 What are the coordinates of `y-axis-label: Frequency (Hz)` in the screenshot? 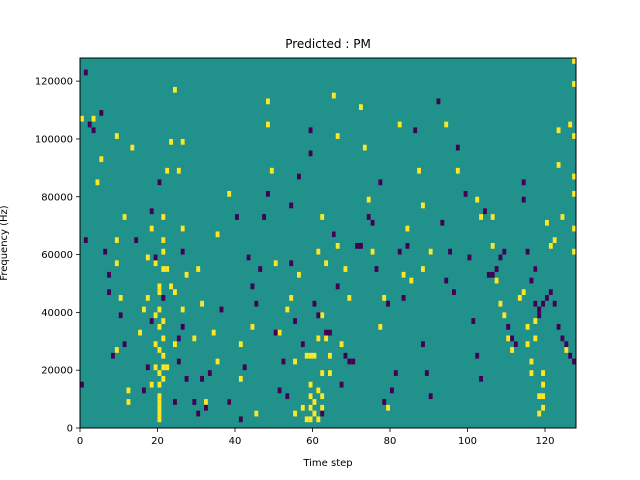 It's located at (5, 243).